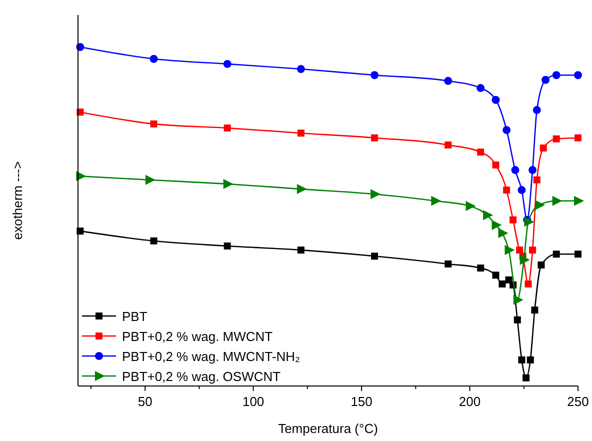  Describe the element at coordinates (253, 401) in the screenshot. I see `x-tick-label: 100` at that location.